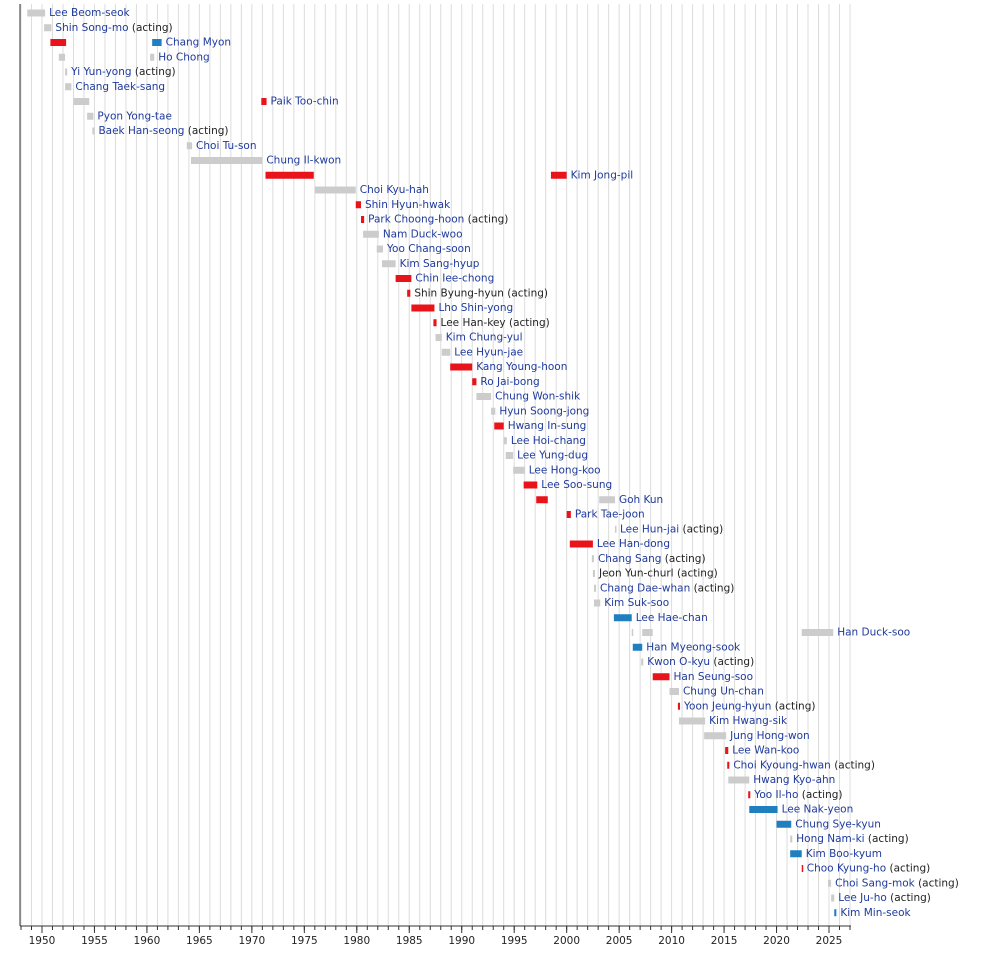  I want to click on person-name: Chang Sang, so click(630, 559).